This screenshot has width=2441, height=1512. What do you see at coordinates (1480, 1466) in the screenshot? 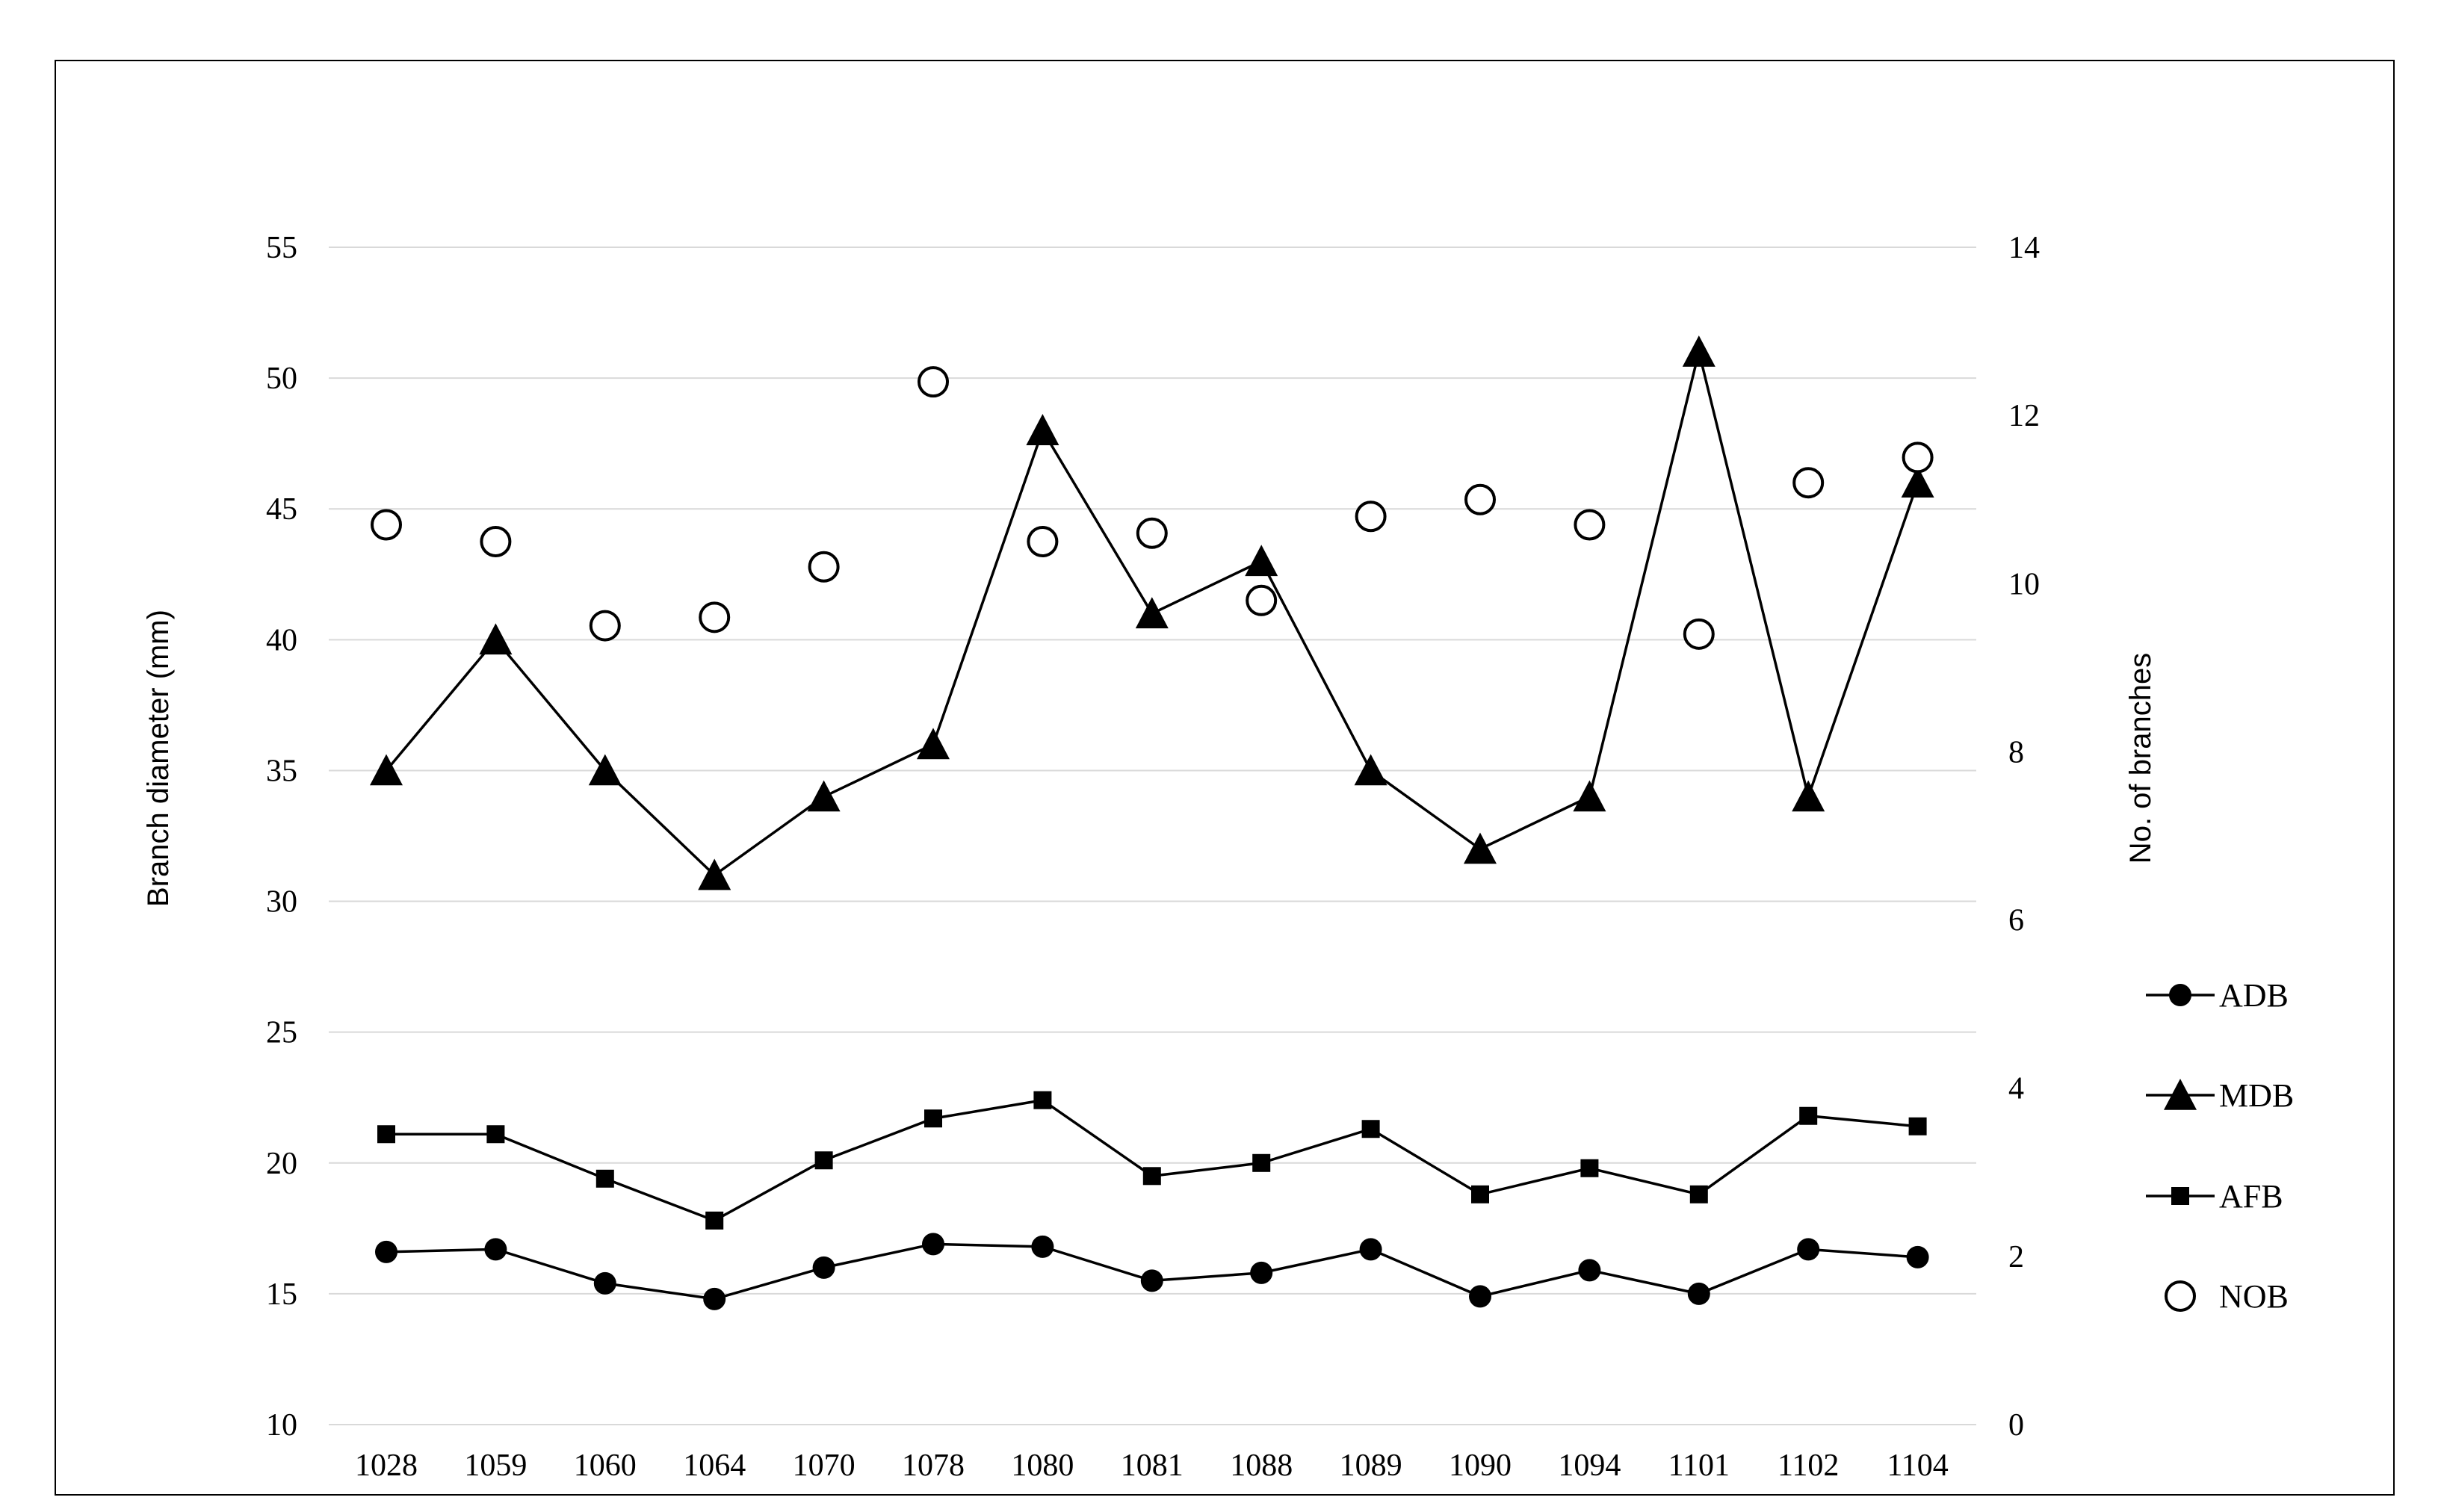
I see `x-tick-label: 1090` at bounding box center [1480, 1466].